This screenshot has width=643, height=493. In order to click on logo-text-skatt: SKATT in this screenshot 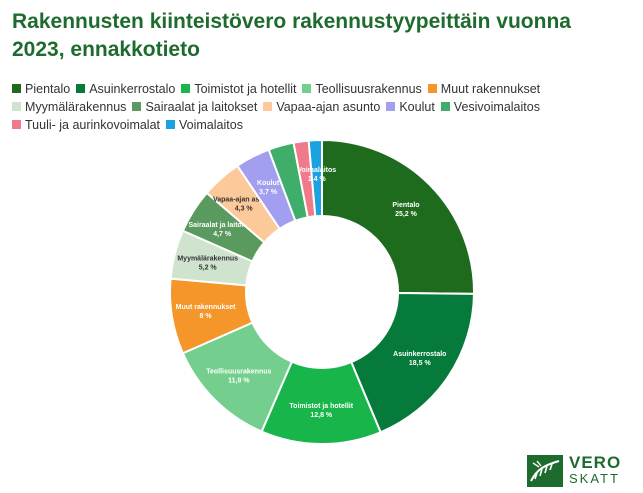, I will do `click(594, 478)`.